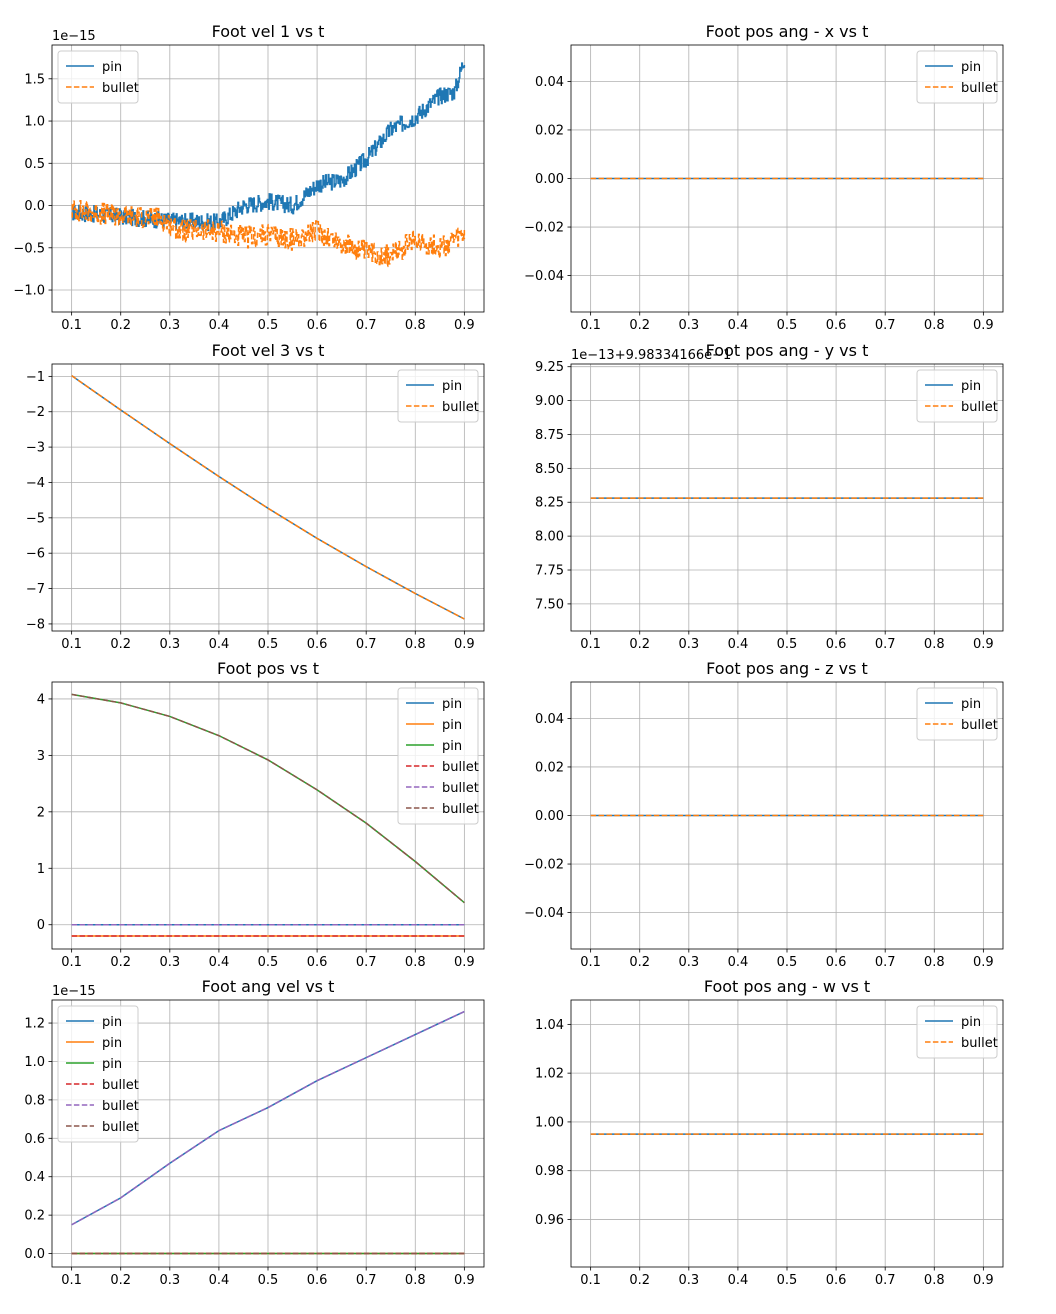 Image resolution: width=1056 pixels, height=1314 pixels. What do you see at coordinates (34, 1216) in the screenshot?
I see `y-tick-label: 0.2` at bounding box center [34, 1216].